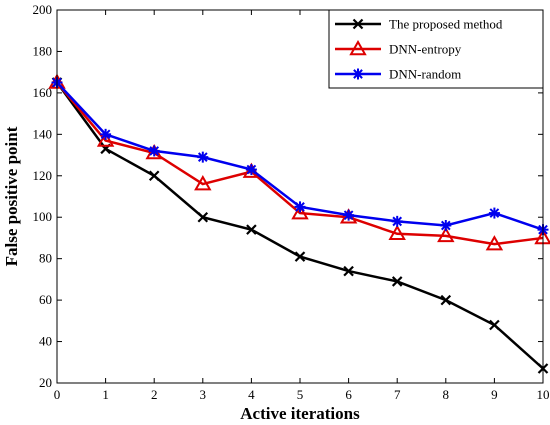 Image resolution: width=550 pixels, height=425 pixels. I want to click on x-tick-label: 5, so click(300, 394).